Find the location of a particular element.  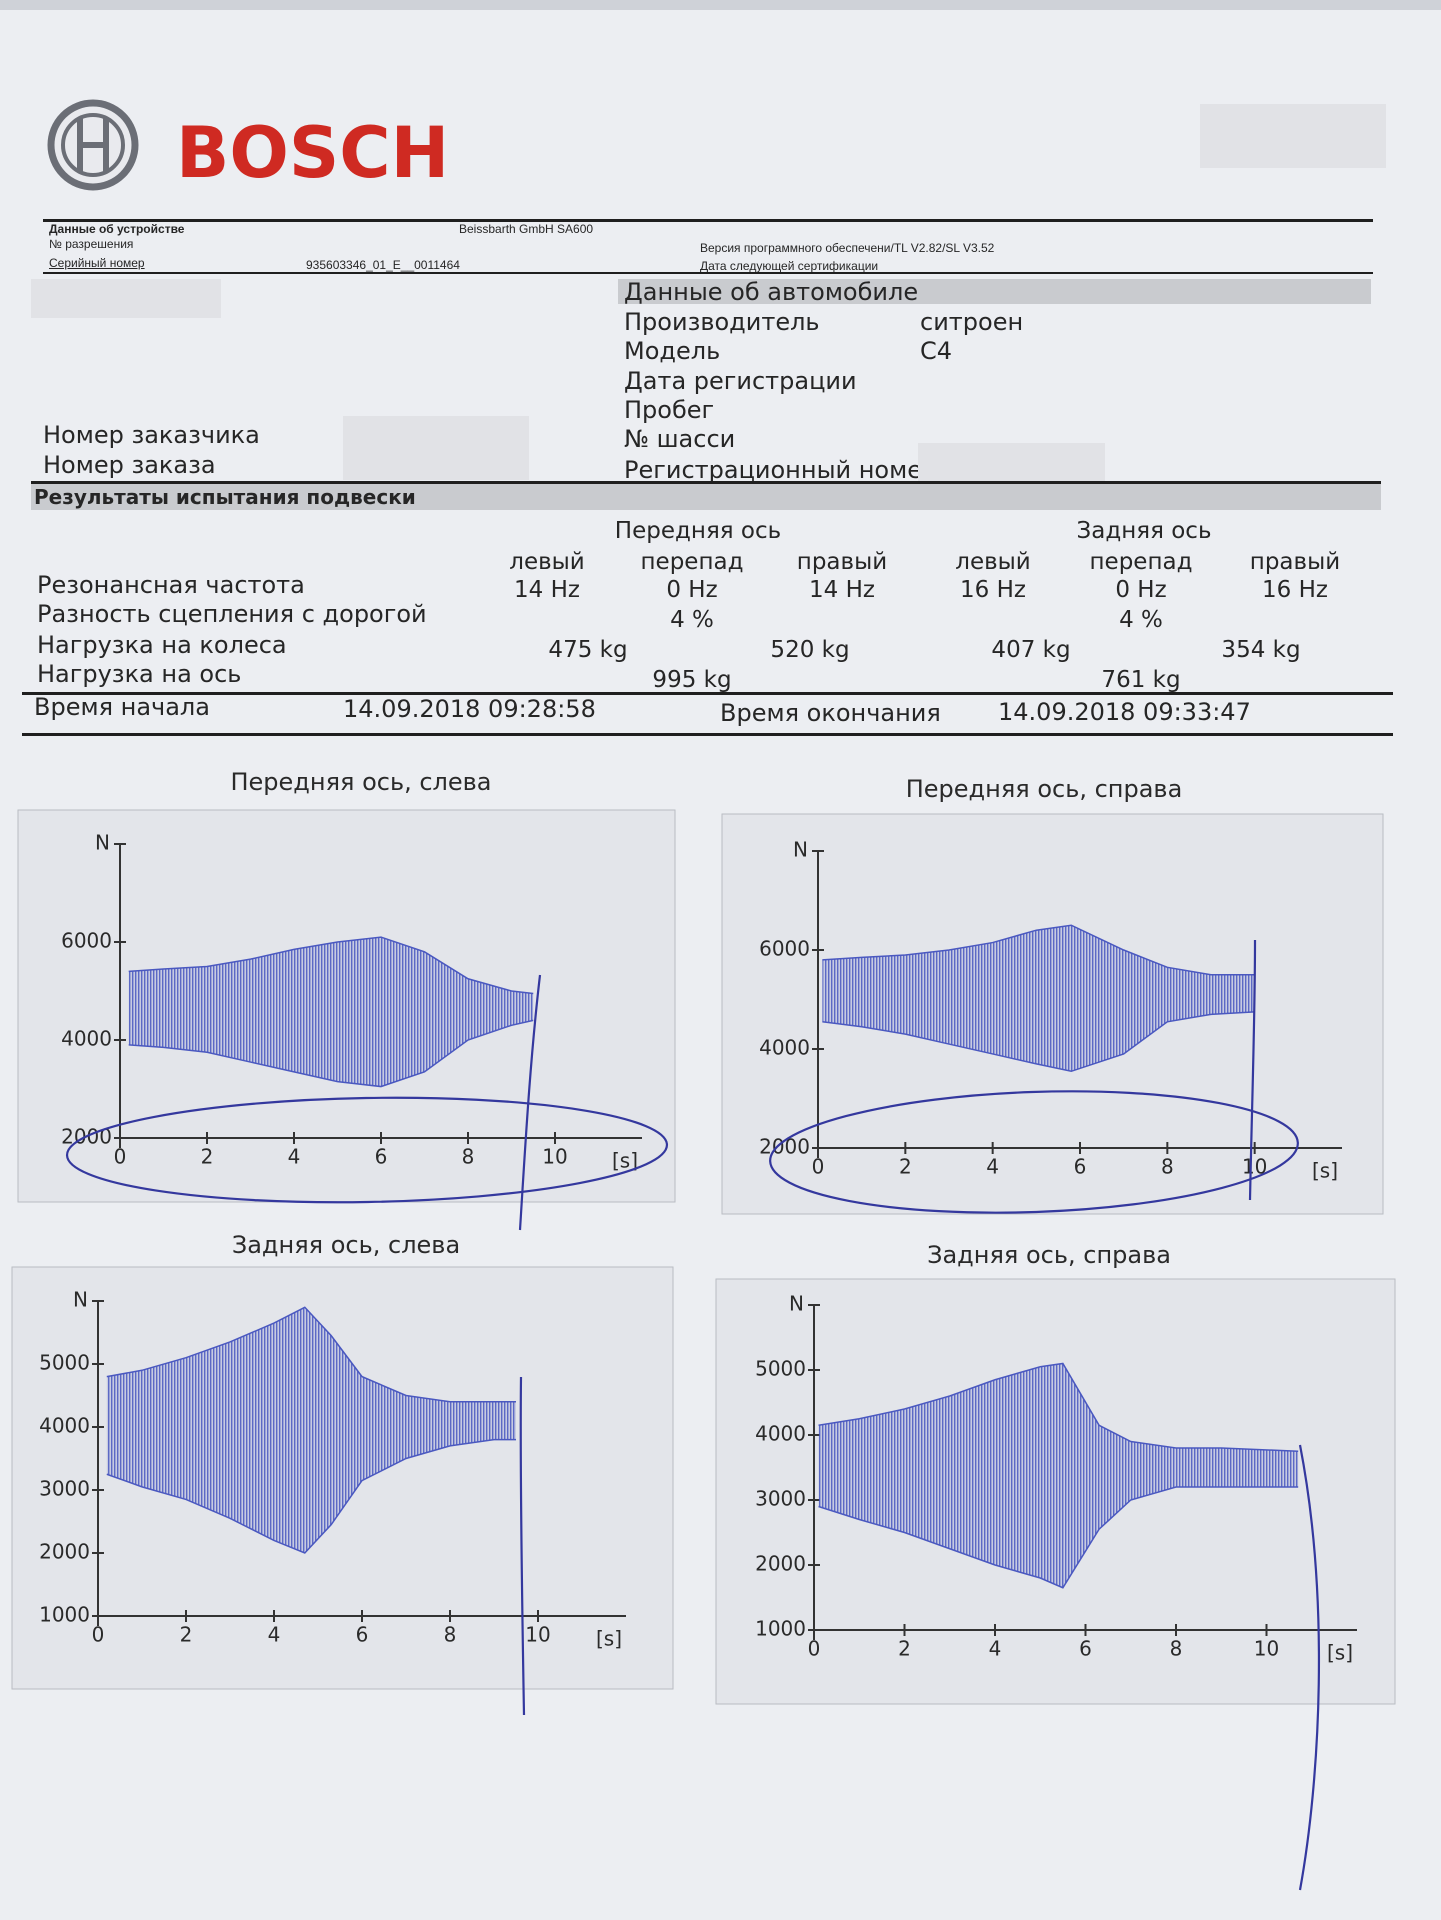

envelope-high is located at coordinates (311, 1354).